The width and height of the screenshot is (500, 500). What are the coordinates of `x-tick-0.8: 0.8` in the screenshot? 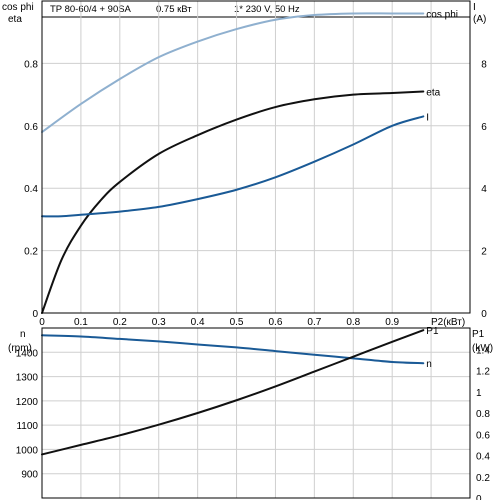 It's located at (353, 322).